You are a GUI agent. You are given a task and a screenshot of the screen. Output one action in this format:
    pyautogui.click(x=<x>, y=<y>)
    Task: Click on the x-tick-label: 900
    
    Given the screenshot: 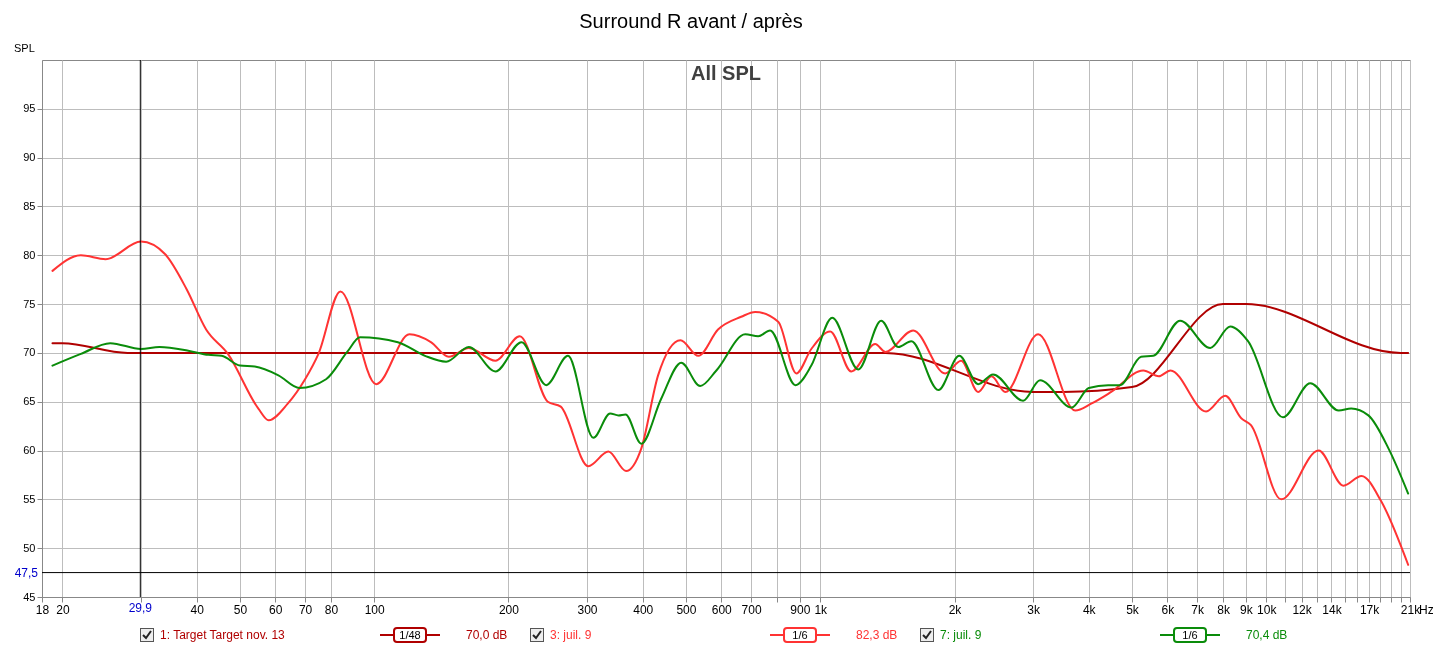 What is the action you would take?
    pyautogui.click(x=800, y=609)
    